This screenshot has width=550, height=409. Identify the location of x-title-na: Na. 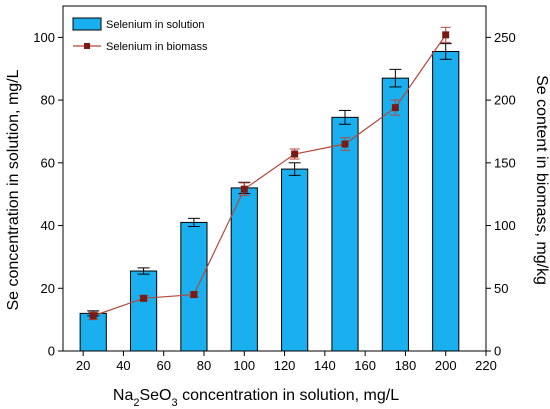
(123, 395).